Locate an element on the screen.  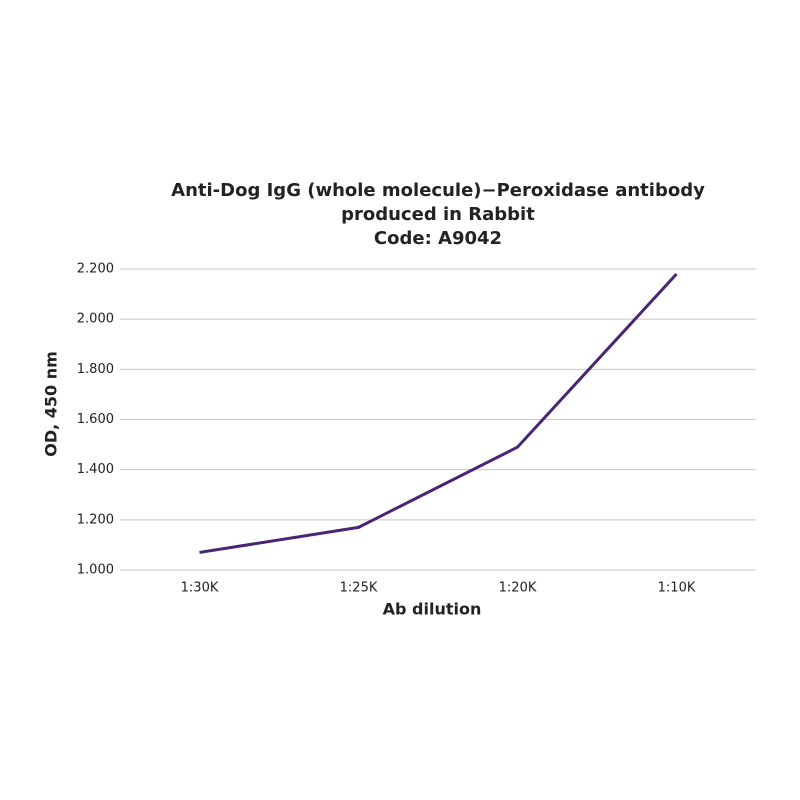
y-tick-label: 1.000 is located at coordinates (95, 570).